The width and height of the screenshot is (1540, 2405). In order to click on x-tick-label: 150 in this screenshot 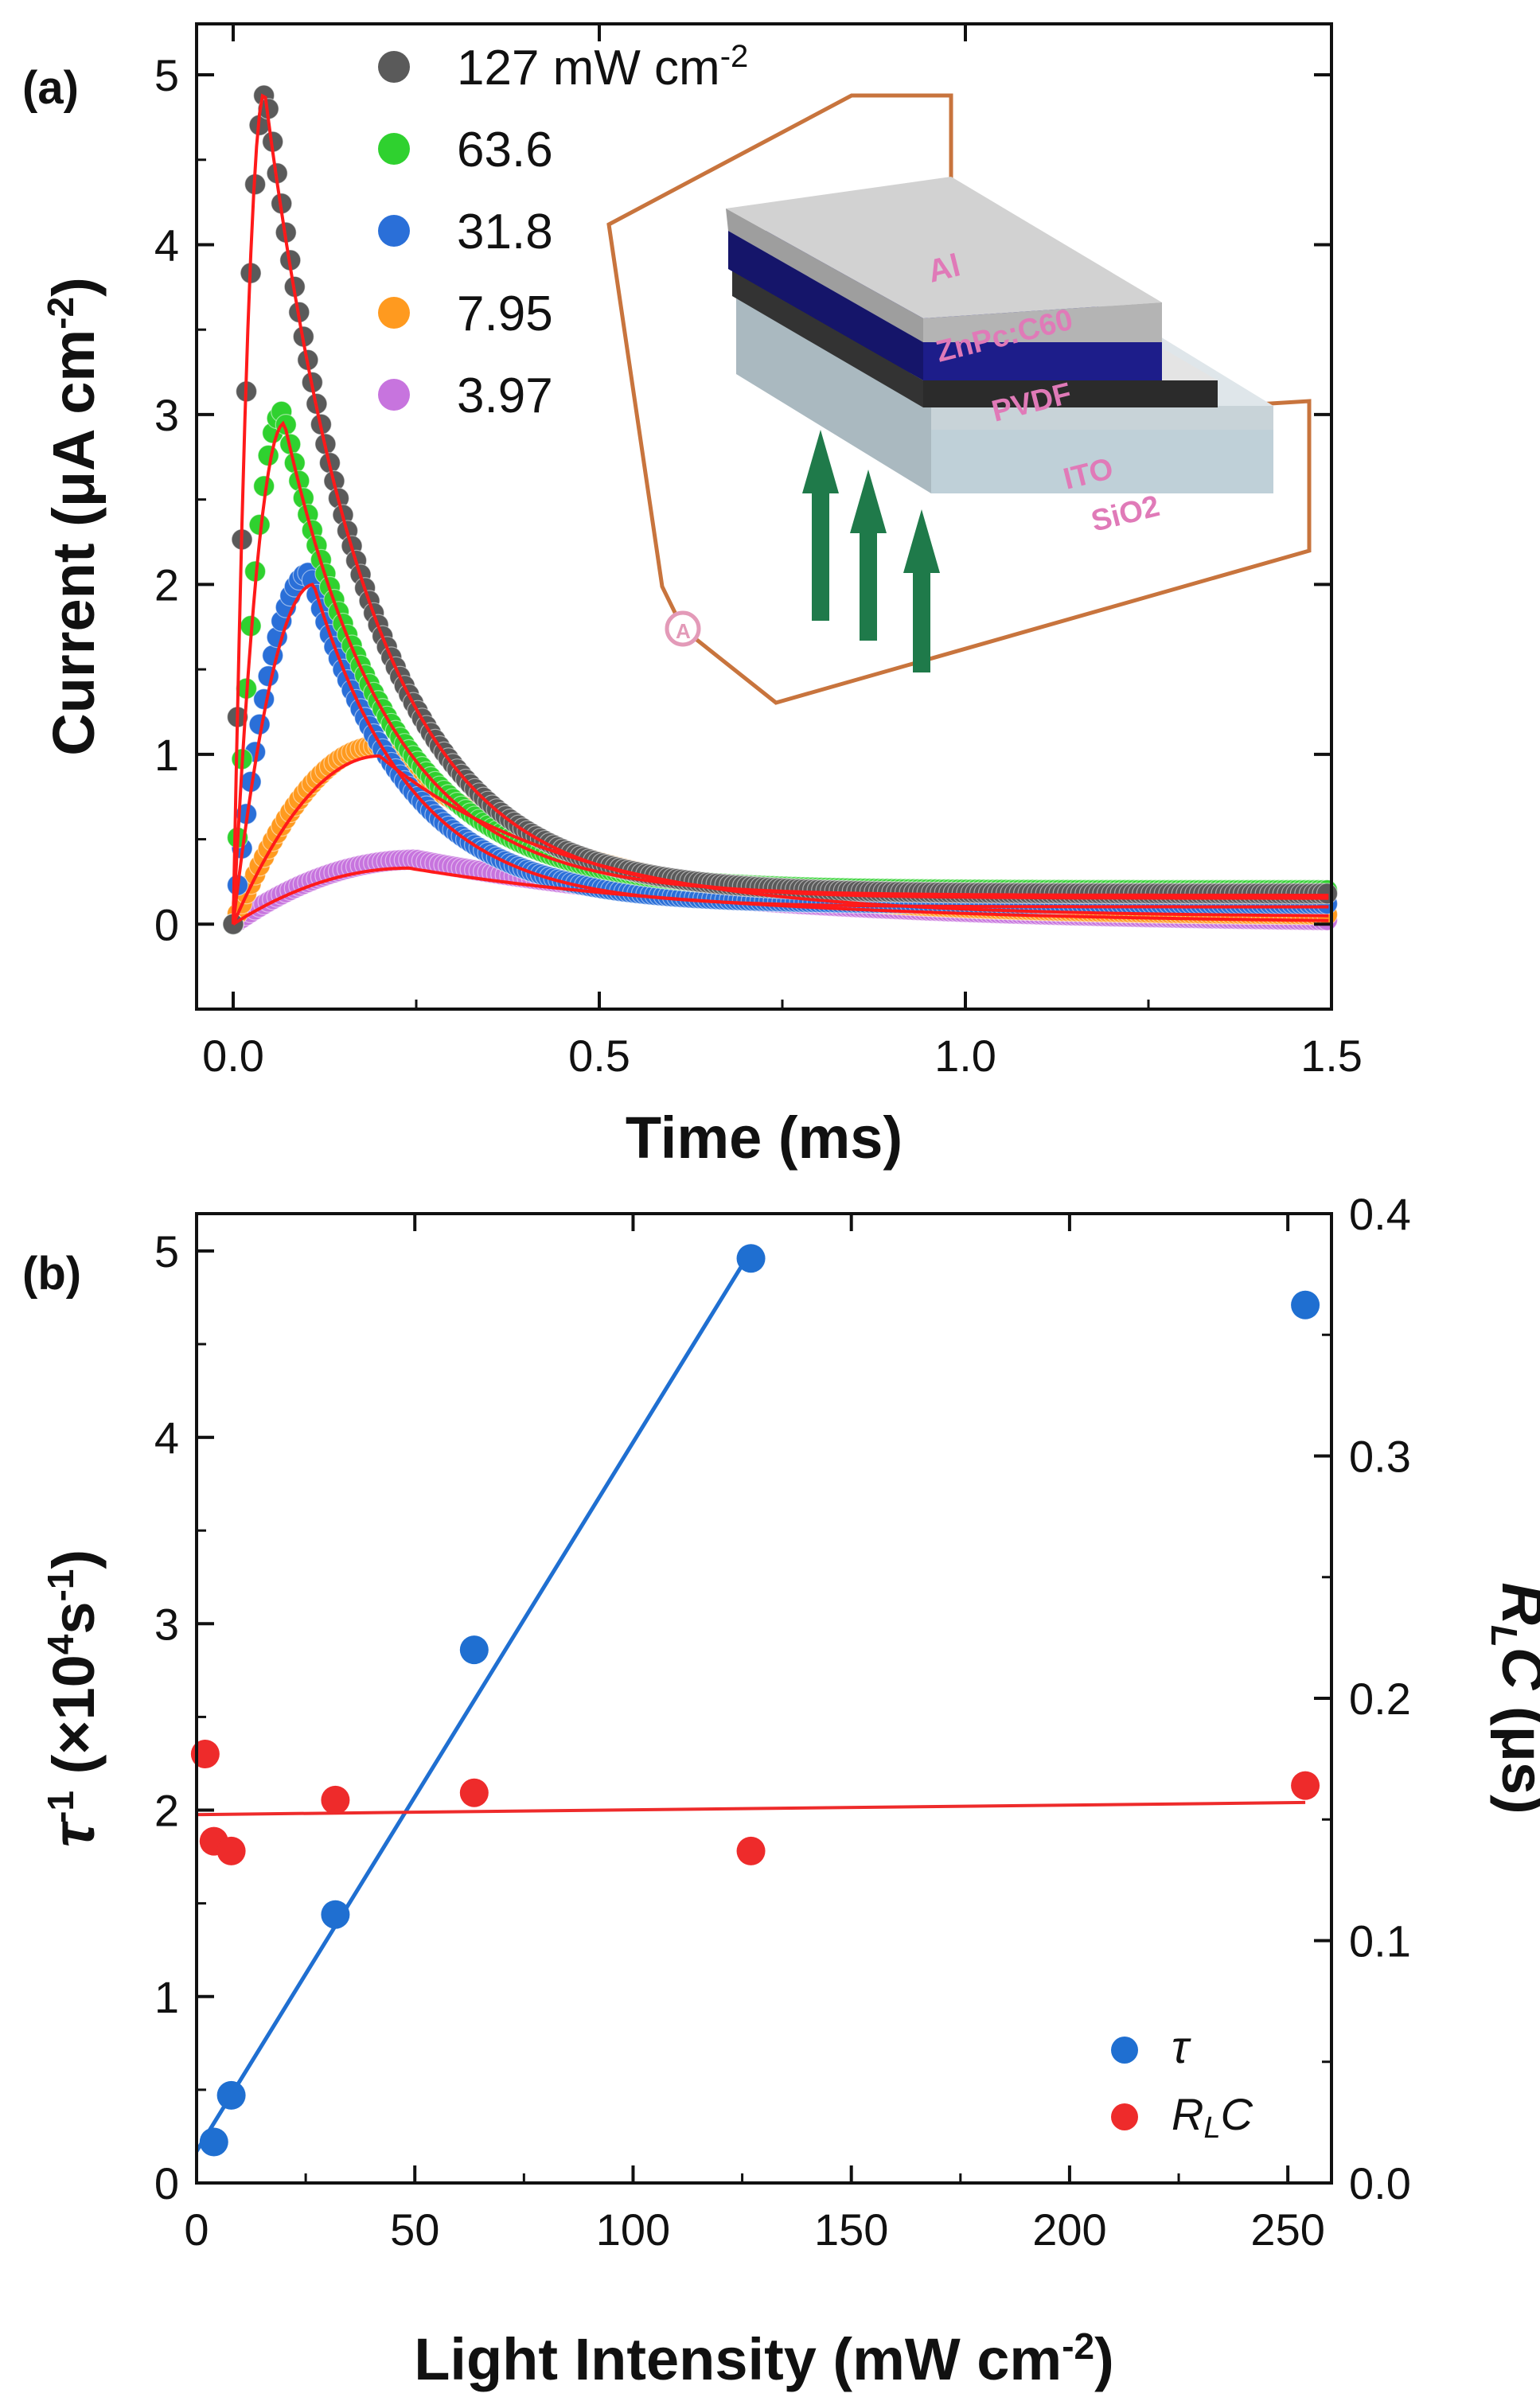, I will do `click(851, 2229)`.